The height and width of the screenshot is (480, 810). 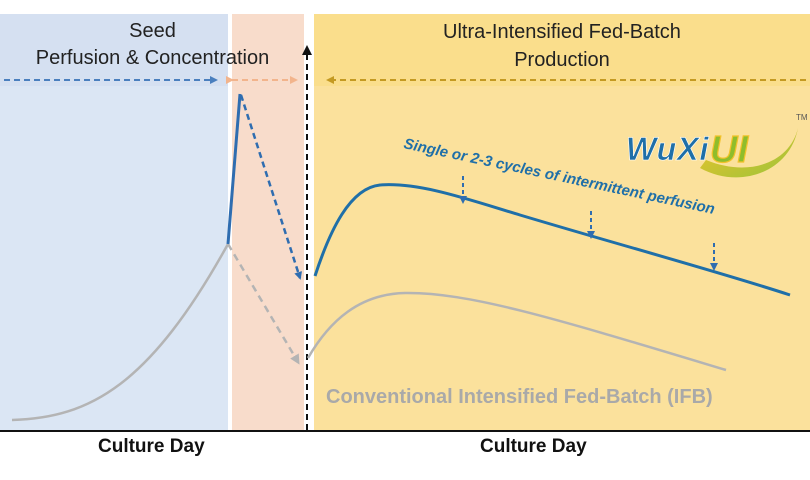 I want to click on x-axis-label-left: Culture Day, so click(x=151, y=446).